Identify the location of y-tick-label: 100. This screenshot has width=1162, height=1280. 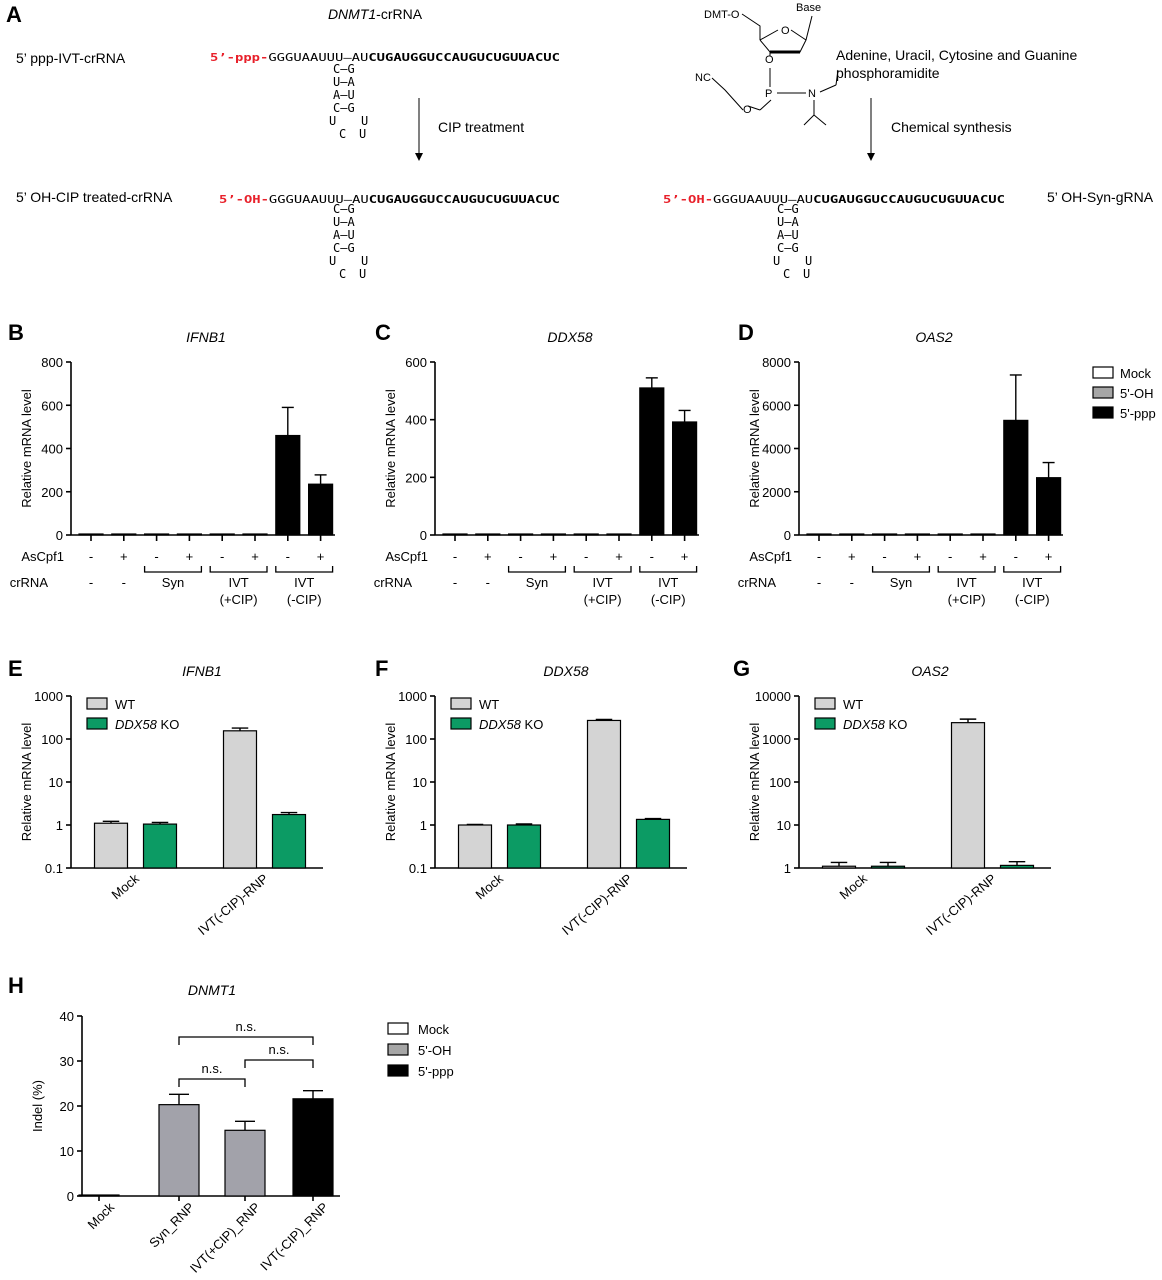
(52, 739).